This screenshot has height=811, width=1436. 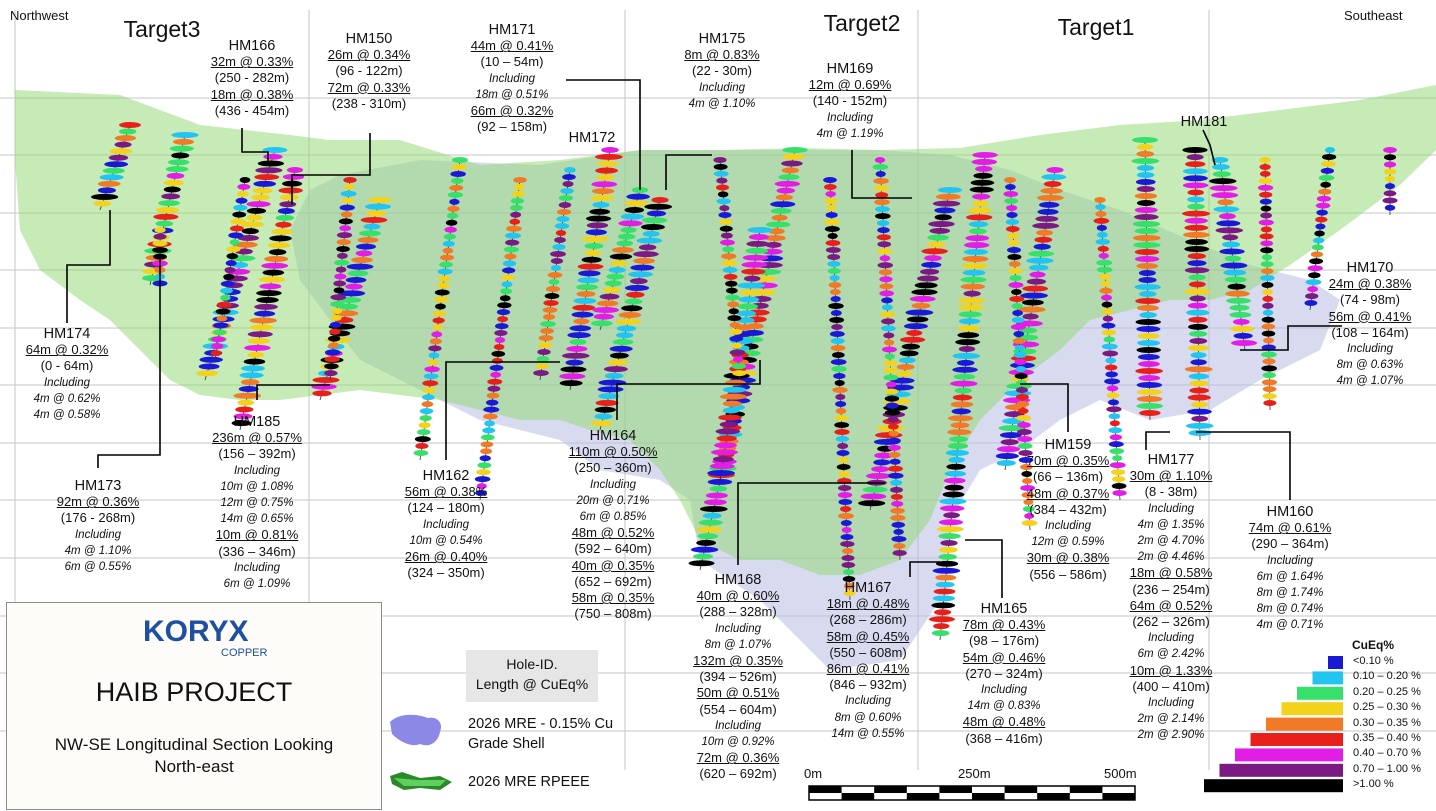 What do you see at coordinates (868, 669) in the screenshot?
I see `hole-interval-text: 86m @ 0.41%` at bounding box center [868, 669].